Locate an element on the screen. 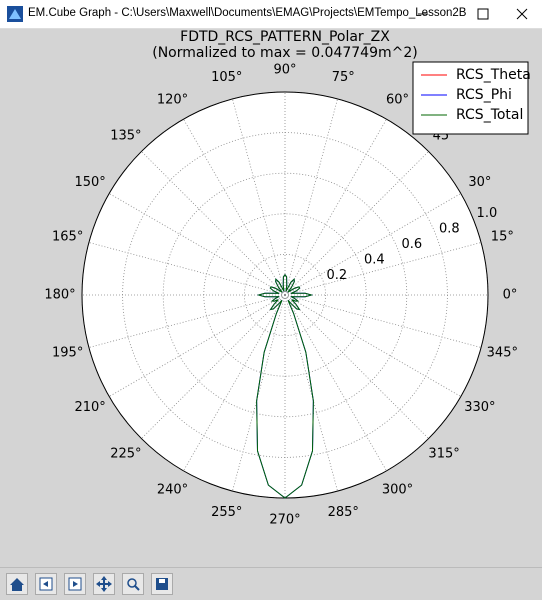 The height and width of the screenshot is (600, 542). chart-subtitle: (Normalized to max = 0.047749m^2) is located at coordinates (284, 53).